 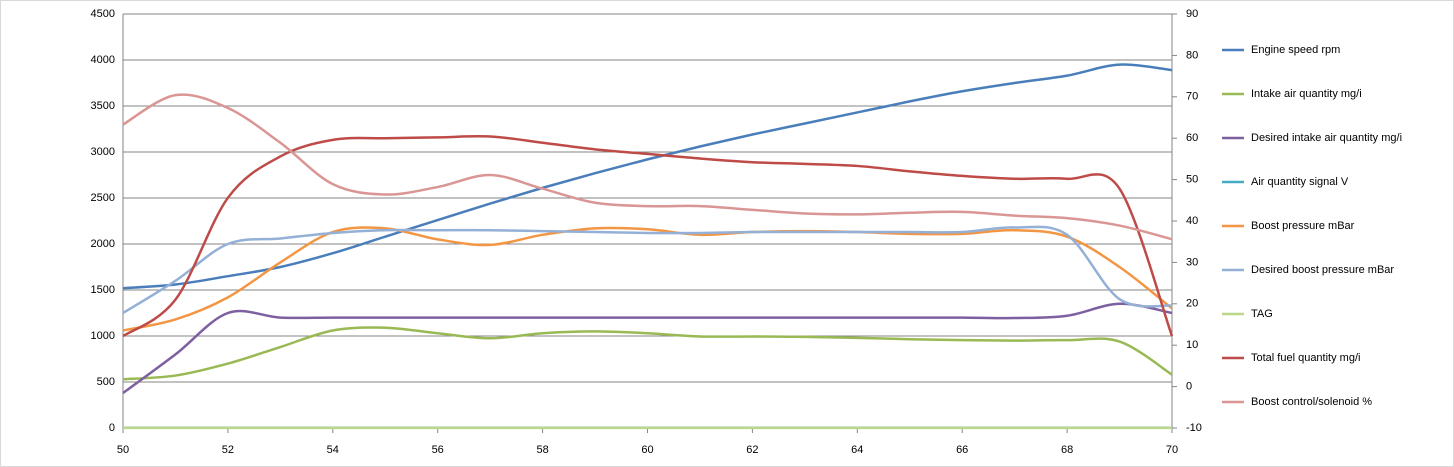 What do you see at coordinates (103, 14) in the screenshot?
I see `y-tick-label: 4500` at bounding box center [103, 14].